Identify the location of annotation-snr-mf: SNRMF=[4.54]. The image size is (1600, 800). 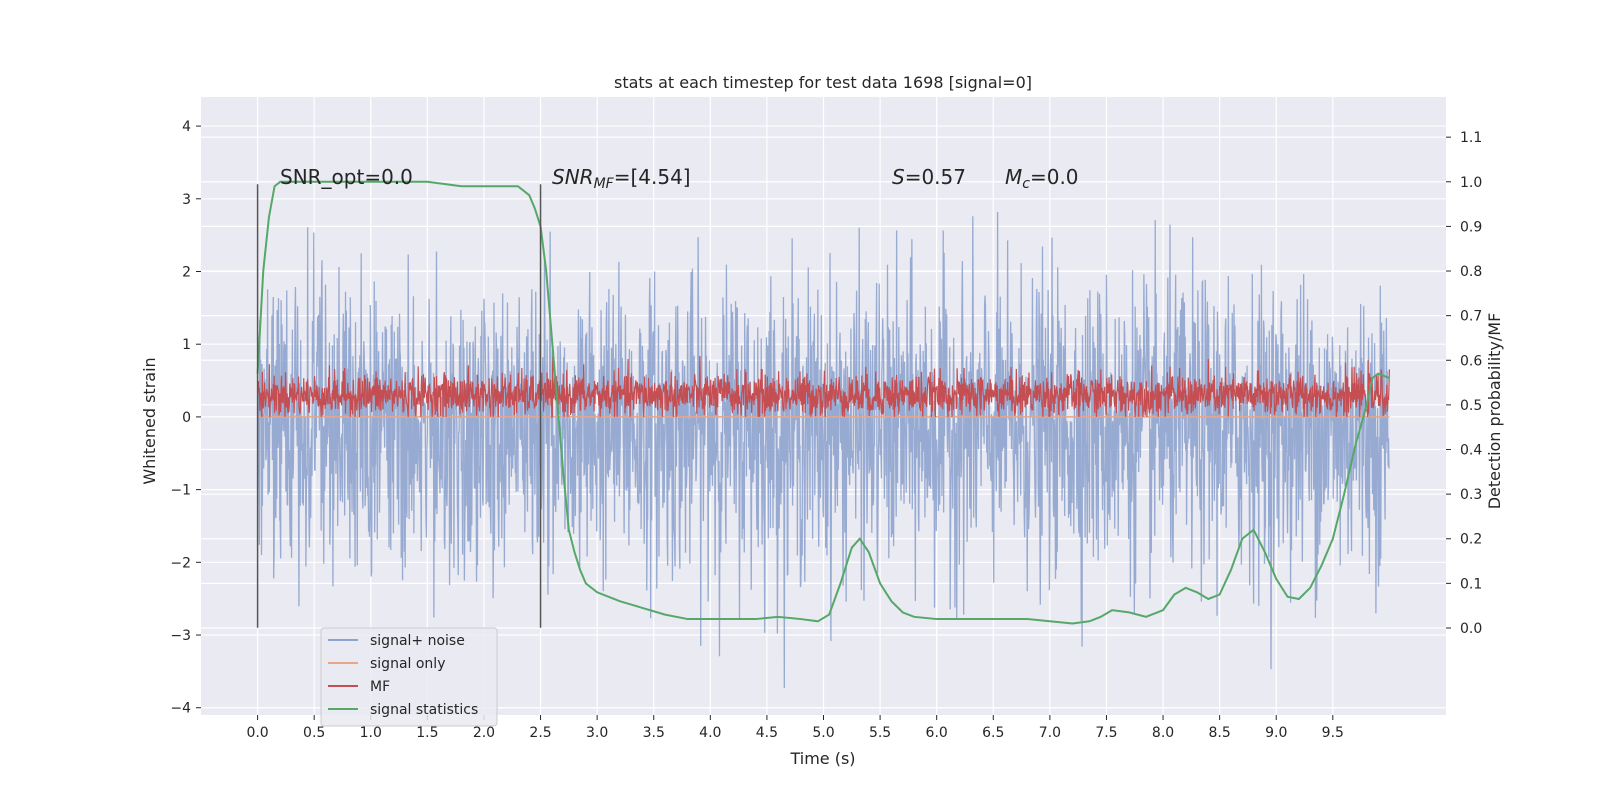
(621, 178).